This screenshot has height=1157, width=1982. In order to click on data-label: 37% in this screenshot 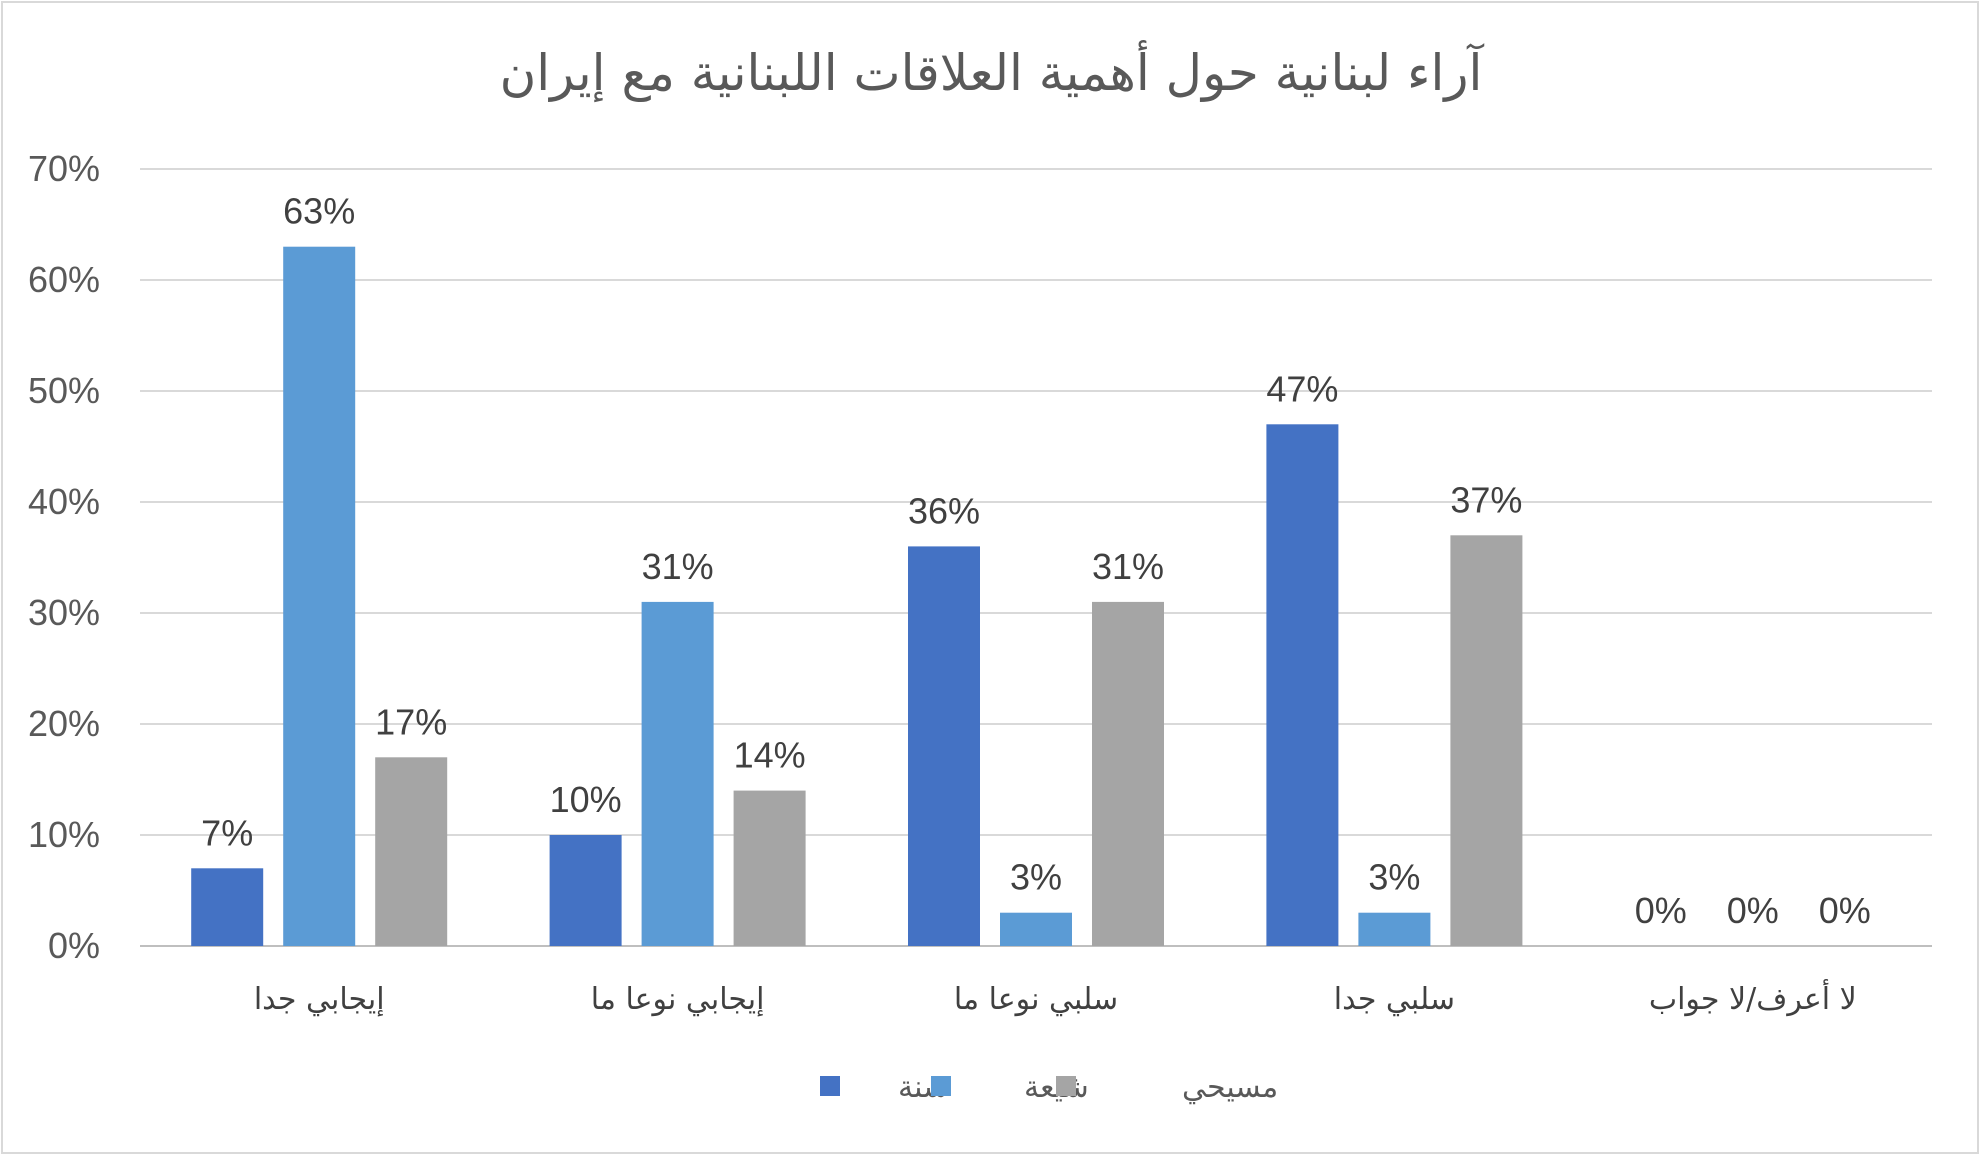, I will do `click(1486, 499)`.